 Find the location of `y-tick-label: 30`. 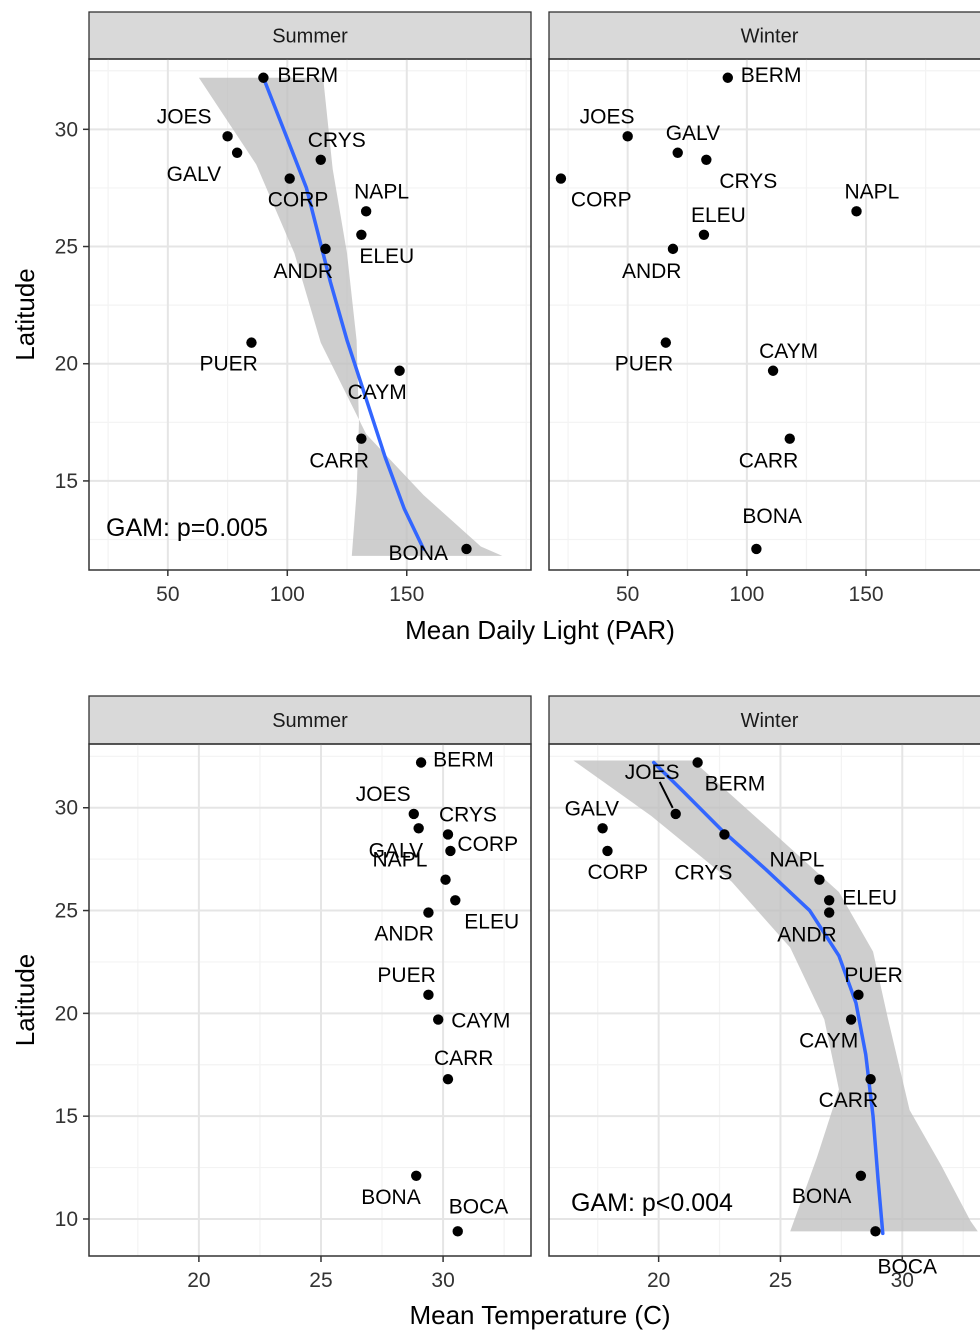

y-tick-label: 30 is located at coordinates (66, 129).